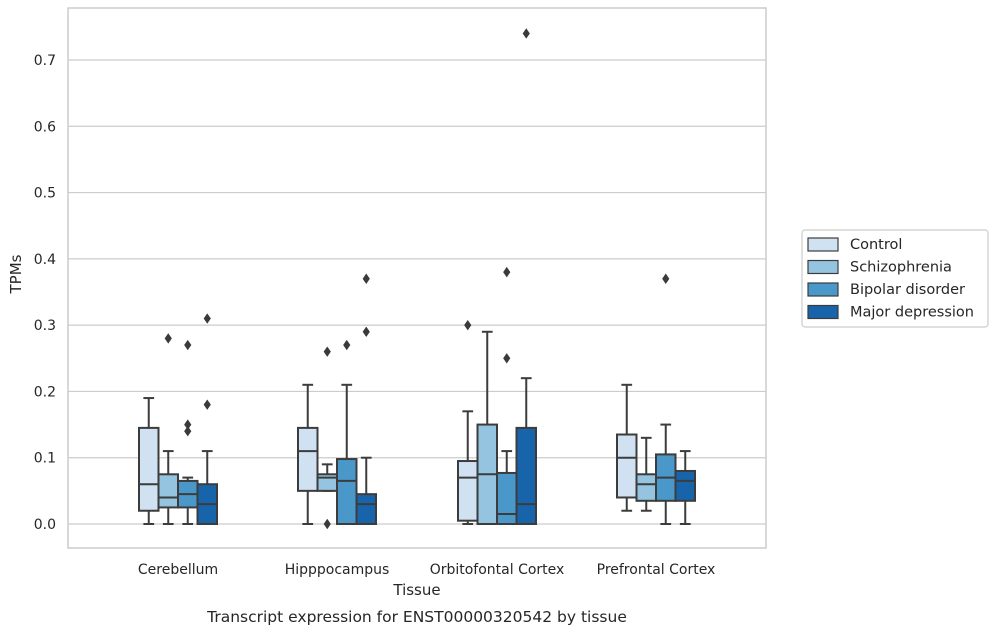 The height and width of the screenshot is (634, 997). I want to click on x-axis-label: Tissue, so click(416, 590).